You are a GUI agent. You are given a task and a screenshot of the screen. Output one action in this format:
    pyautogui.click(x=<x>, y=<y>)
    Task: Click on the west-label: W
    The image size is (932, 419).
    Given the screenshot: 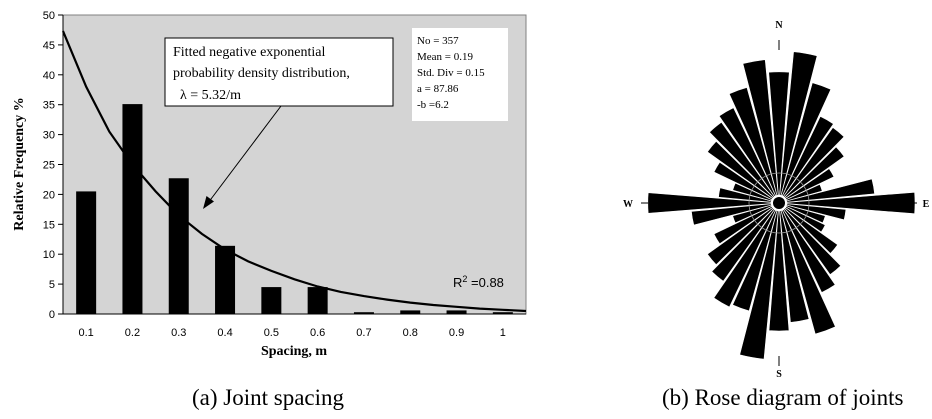 What is the action you would take?
    pyautogui.click(x=628, y=204)
    